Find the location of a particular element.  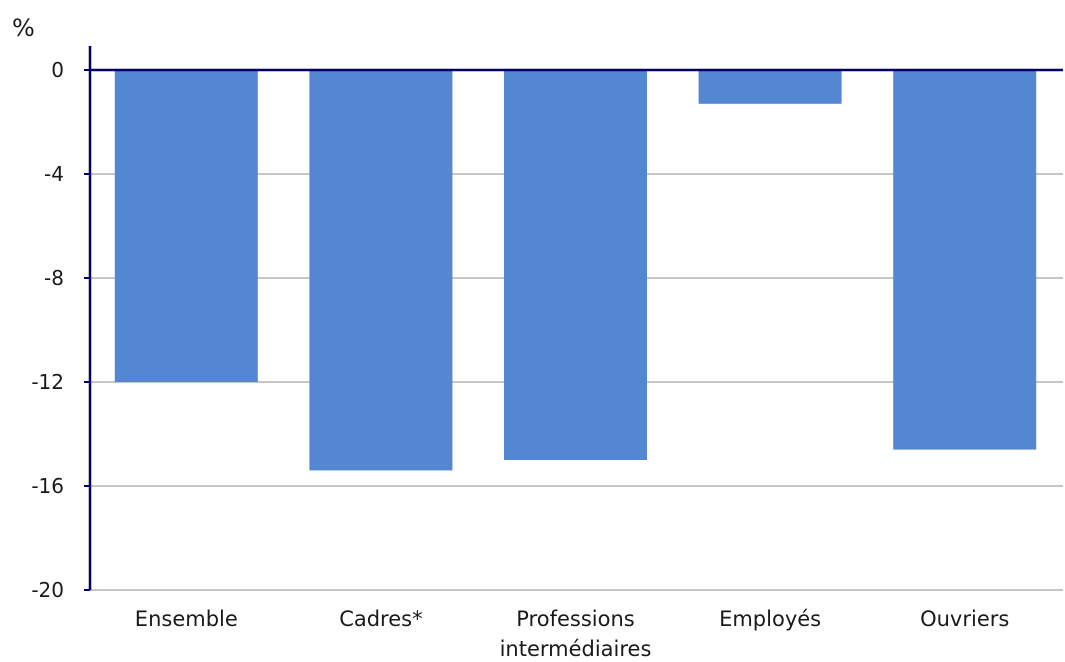

y-axis-tick-labels: 0 -4 -8 -12 -16 -20 is located at coordinates (47, 330).